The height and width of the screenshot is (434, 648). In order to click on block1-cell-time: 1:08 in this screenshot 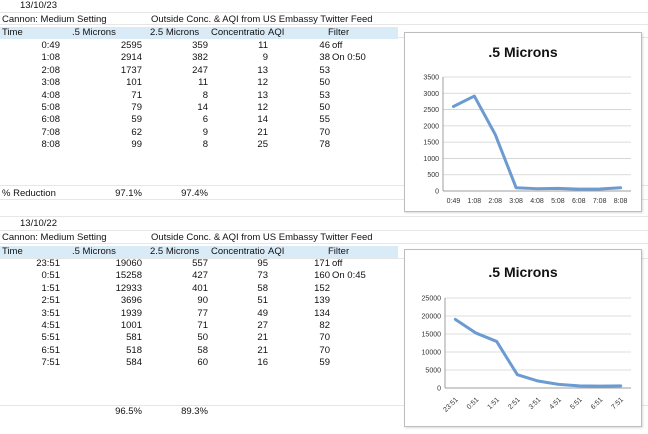, I will do `click(51, 58)`.